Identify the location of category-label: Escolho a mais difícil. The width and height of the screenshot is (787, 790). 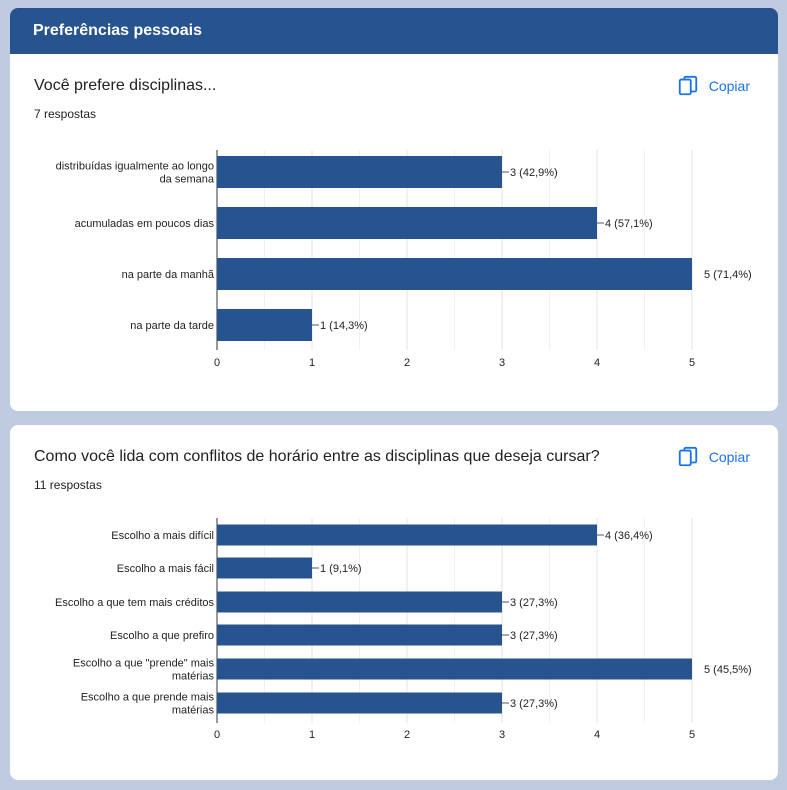
(162, 536).